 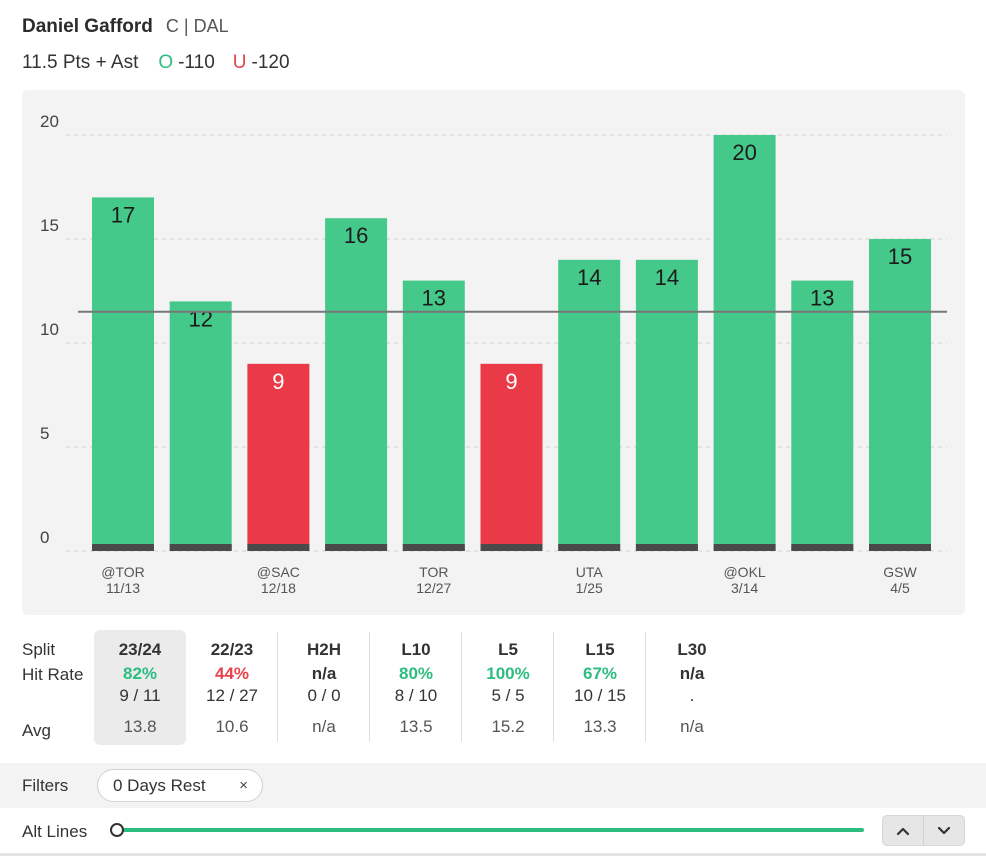 I want to click on x-tick-date: 11/13, so click(x=123, y=588).